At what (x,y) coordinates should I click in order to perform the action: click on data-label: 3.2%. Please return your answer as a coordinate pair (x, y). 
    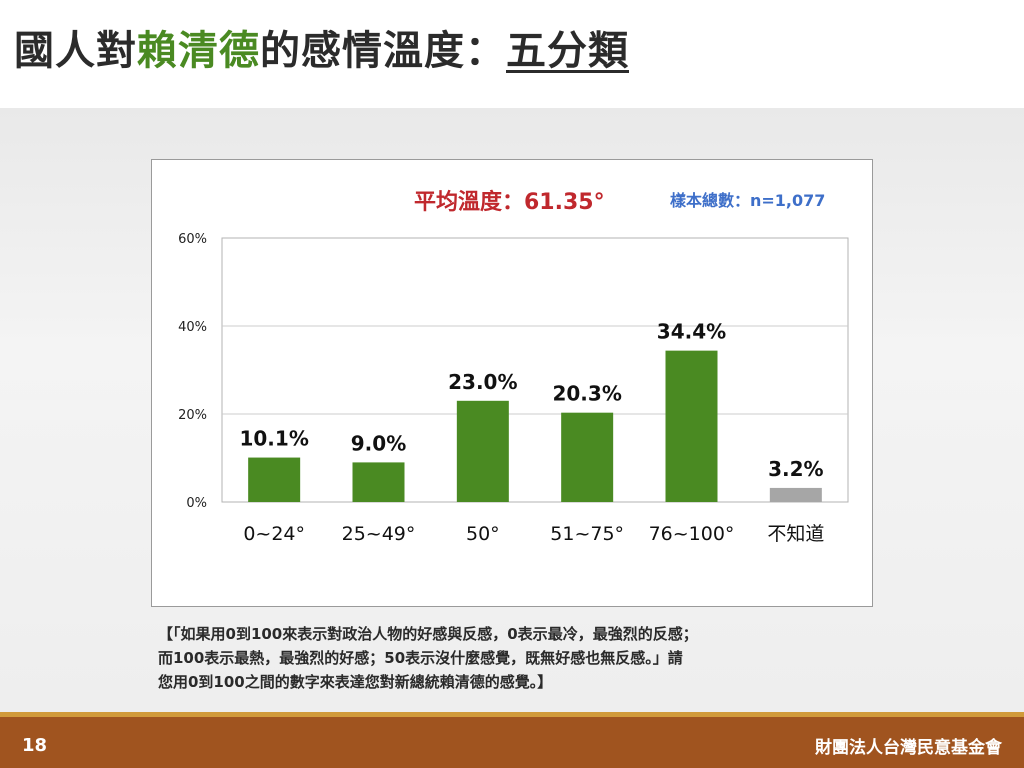
    Looking at the image, I should click on (795, 469).